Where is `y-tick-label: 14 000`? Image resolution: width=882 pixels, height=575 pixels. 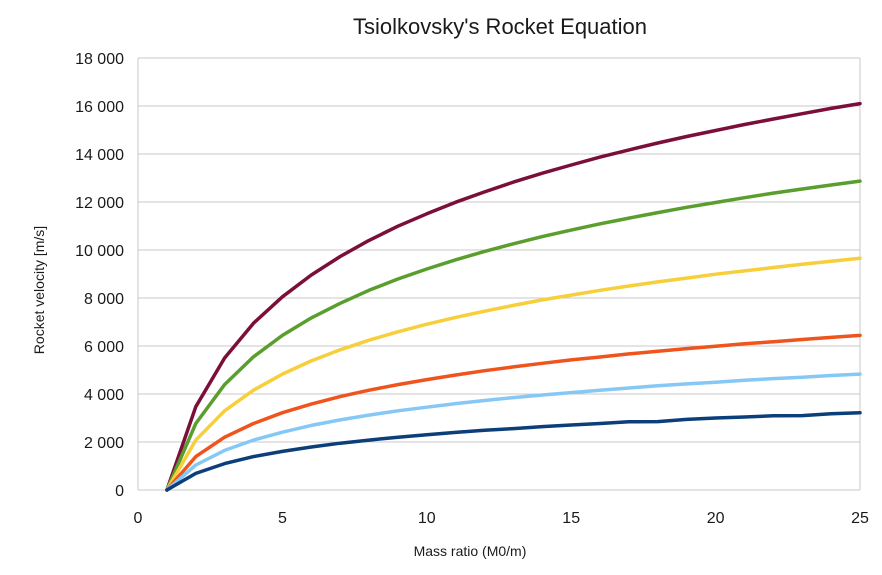 y-tick-label: 14 000 is located at coordinates (99, 155).